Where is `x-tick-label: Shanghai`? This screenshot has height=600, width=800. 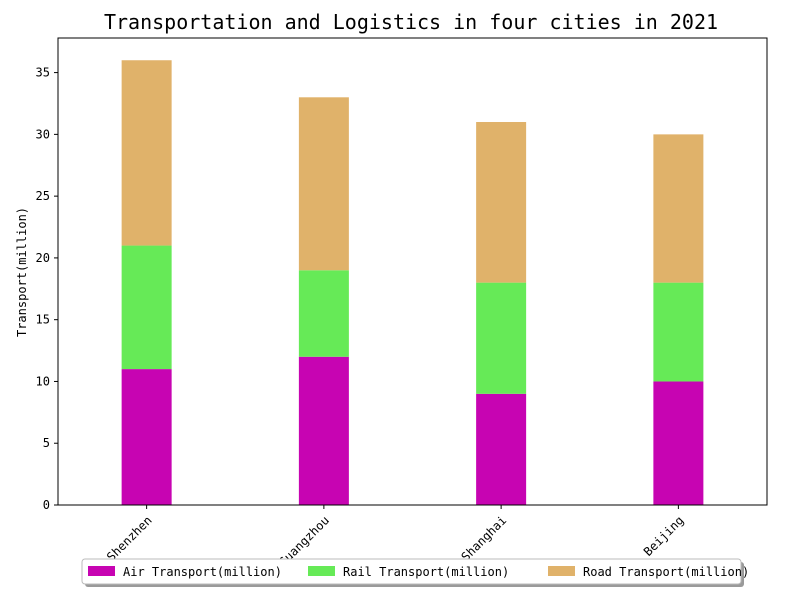 x-tick-label: Shanghai is located at coordinates (483, 538).